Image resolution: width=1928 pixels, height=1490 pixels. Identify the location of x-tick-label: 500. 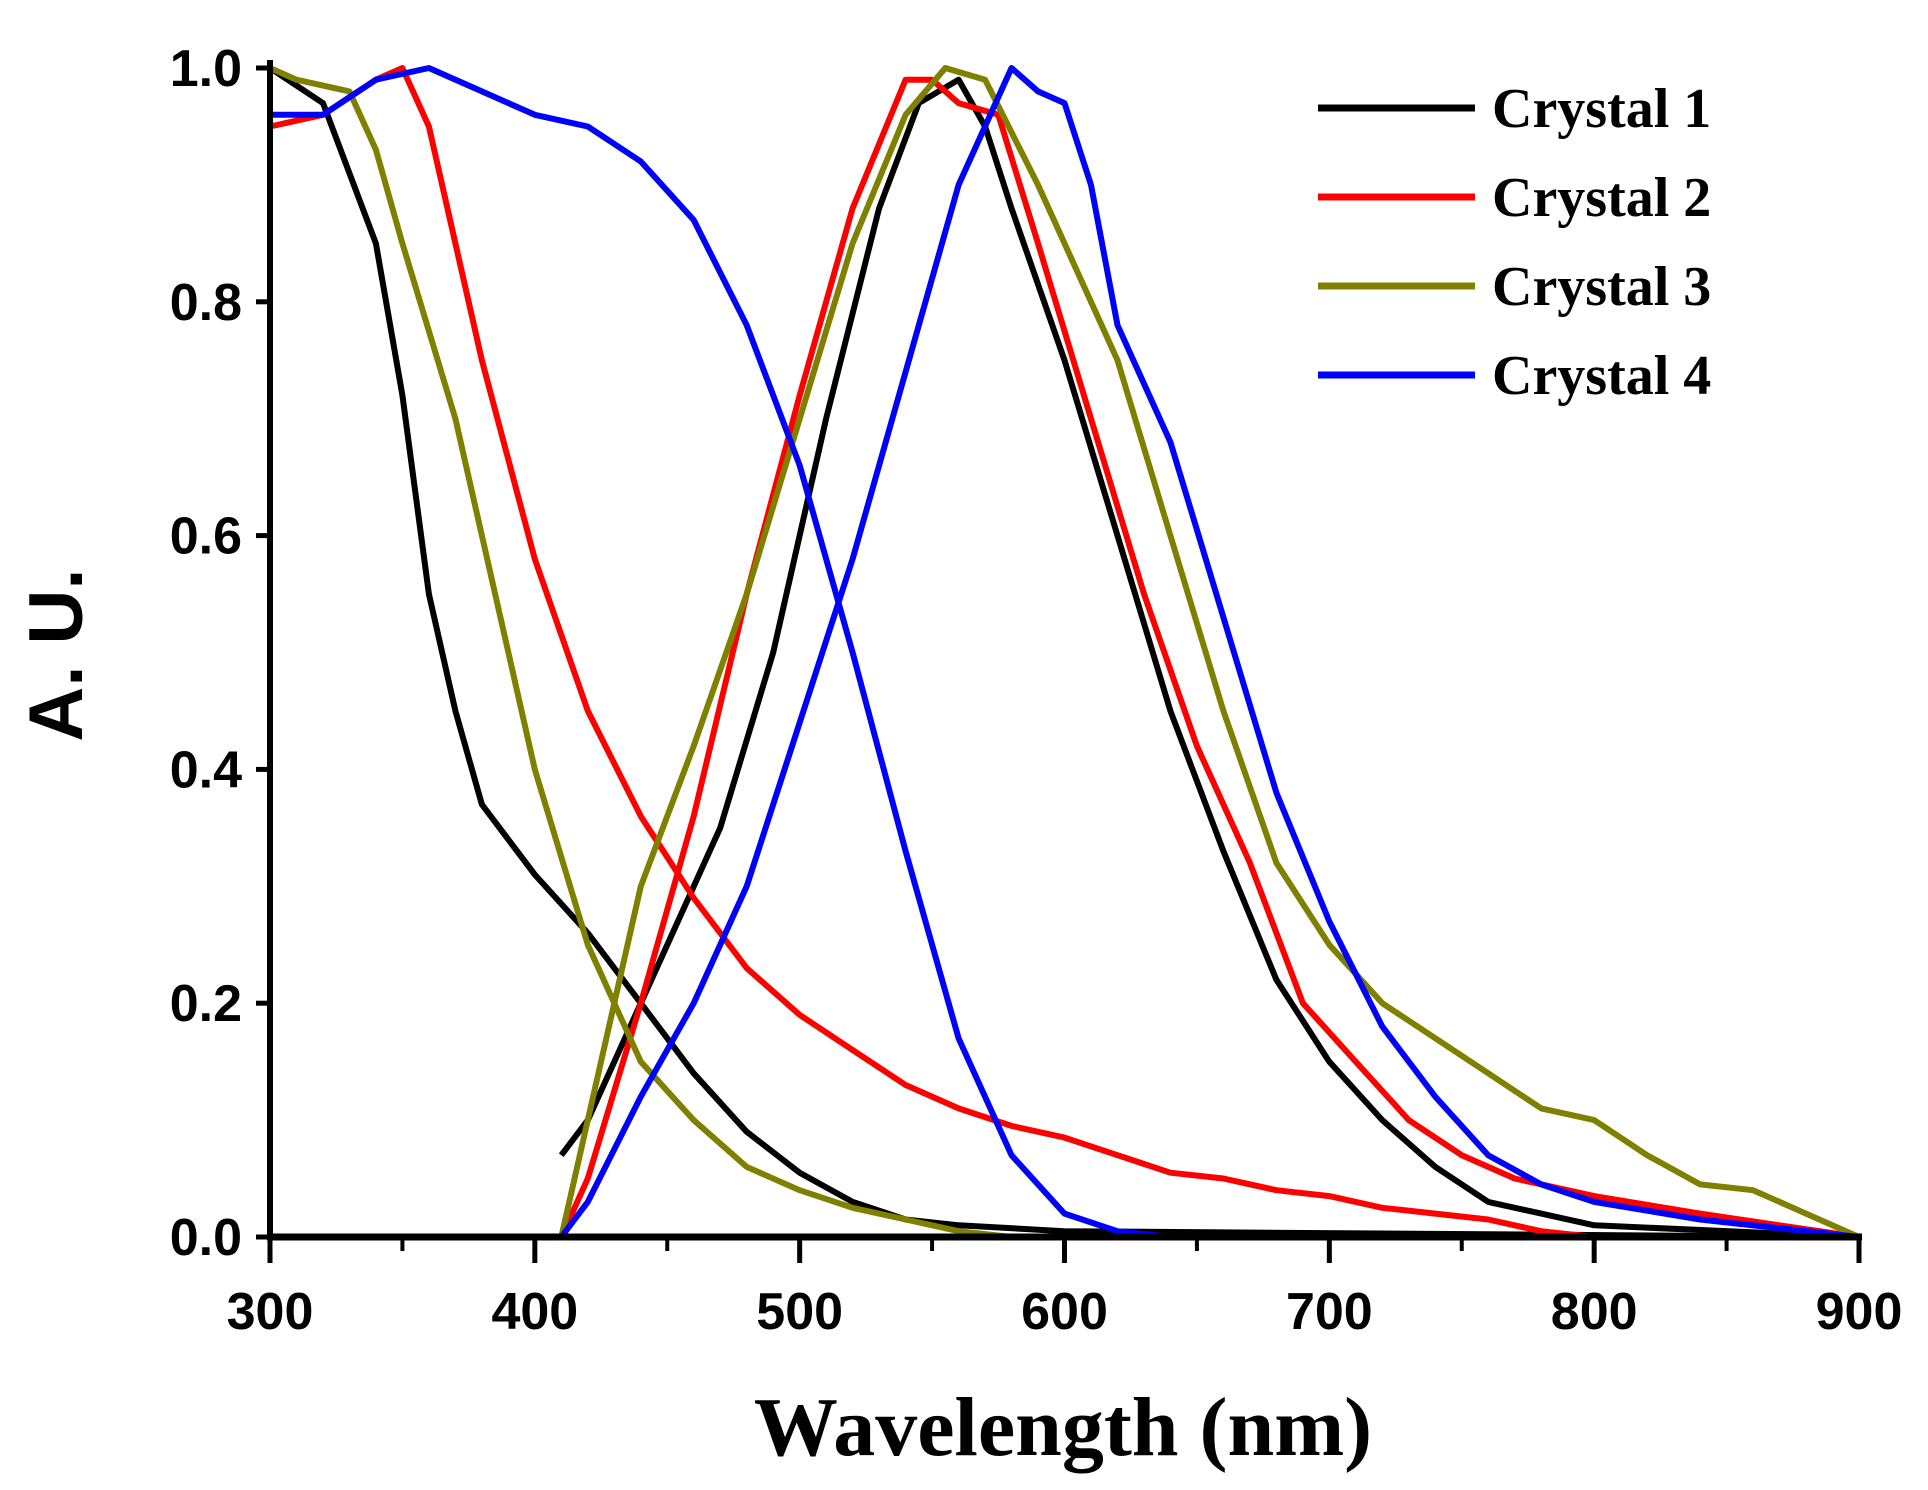
(799, 1312).